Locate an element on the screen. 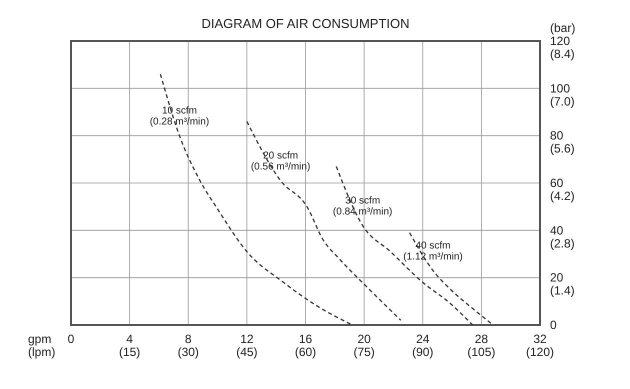 Image resolution: width=630 pixels, height=389 pixels. x2-tick-label: (105) is located at coordinates (481, 352).